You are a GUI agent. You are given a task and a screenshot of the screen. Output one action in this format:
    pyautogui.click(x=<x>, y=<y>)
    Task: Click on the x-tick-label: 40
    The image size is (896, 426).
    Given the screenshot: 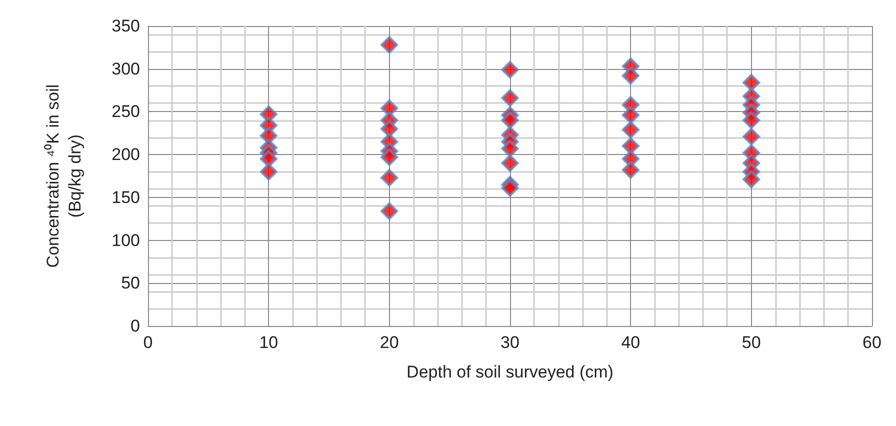 What is the action you would take?
    pyautogui.click(x=630, y=342)
    